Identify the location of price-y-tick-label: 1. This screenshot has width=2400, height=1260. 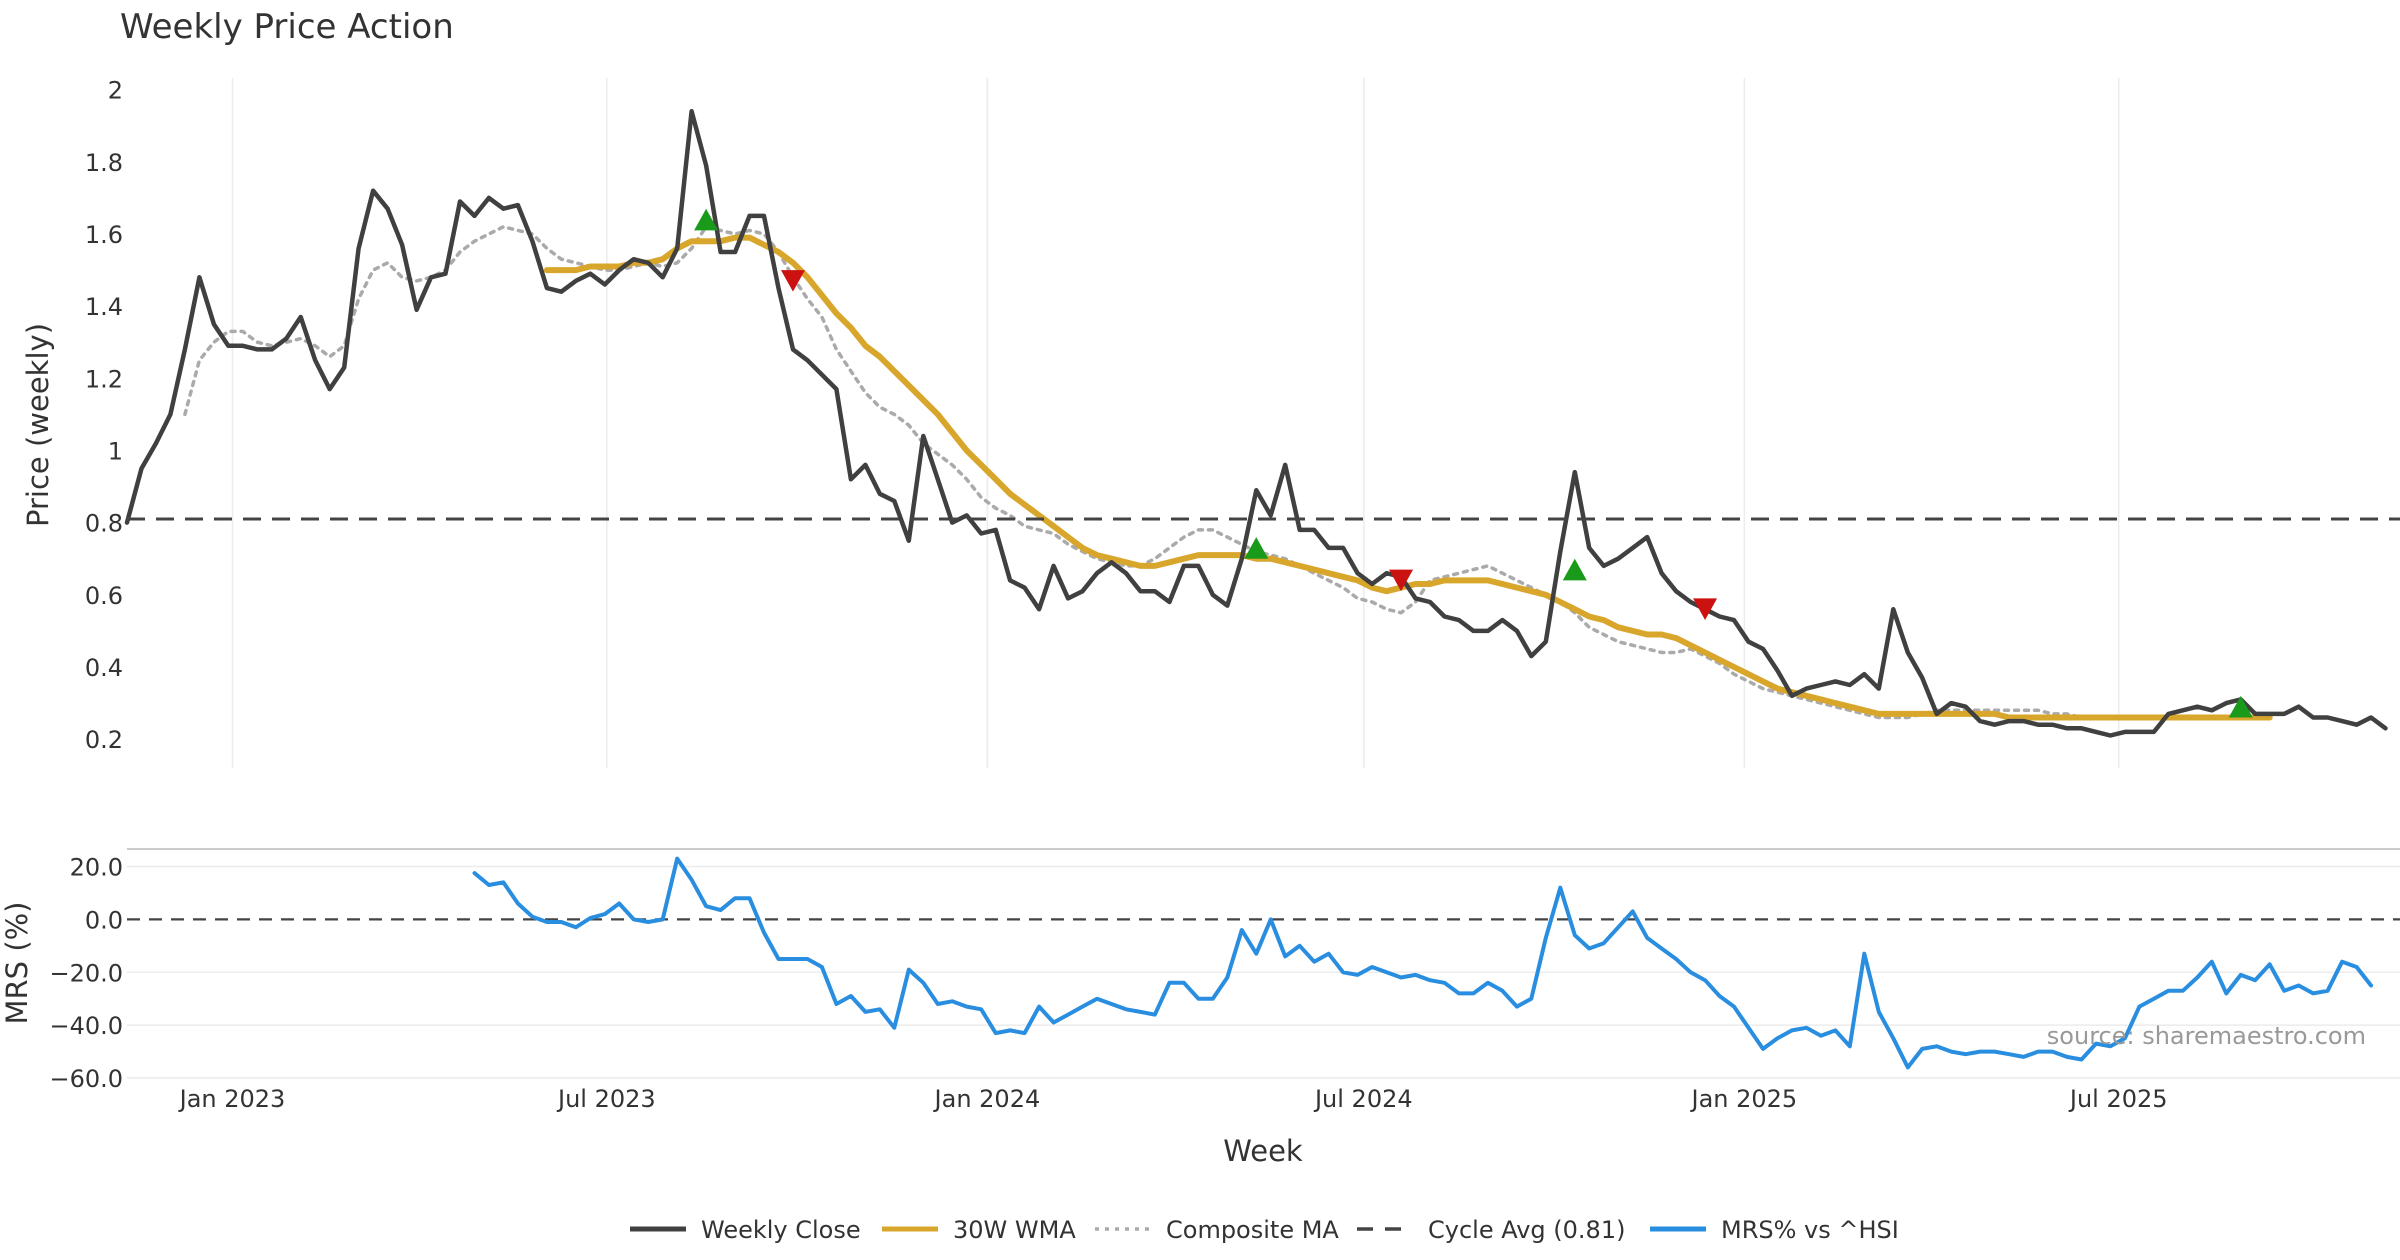
(115, 451).